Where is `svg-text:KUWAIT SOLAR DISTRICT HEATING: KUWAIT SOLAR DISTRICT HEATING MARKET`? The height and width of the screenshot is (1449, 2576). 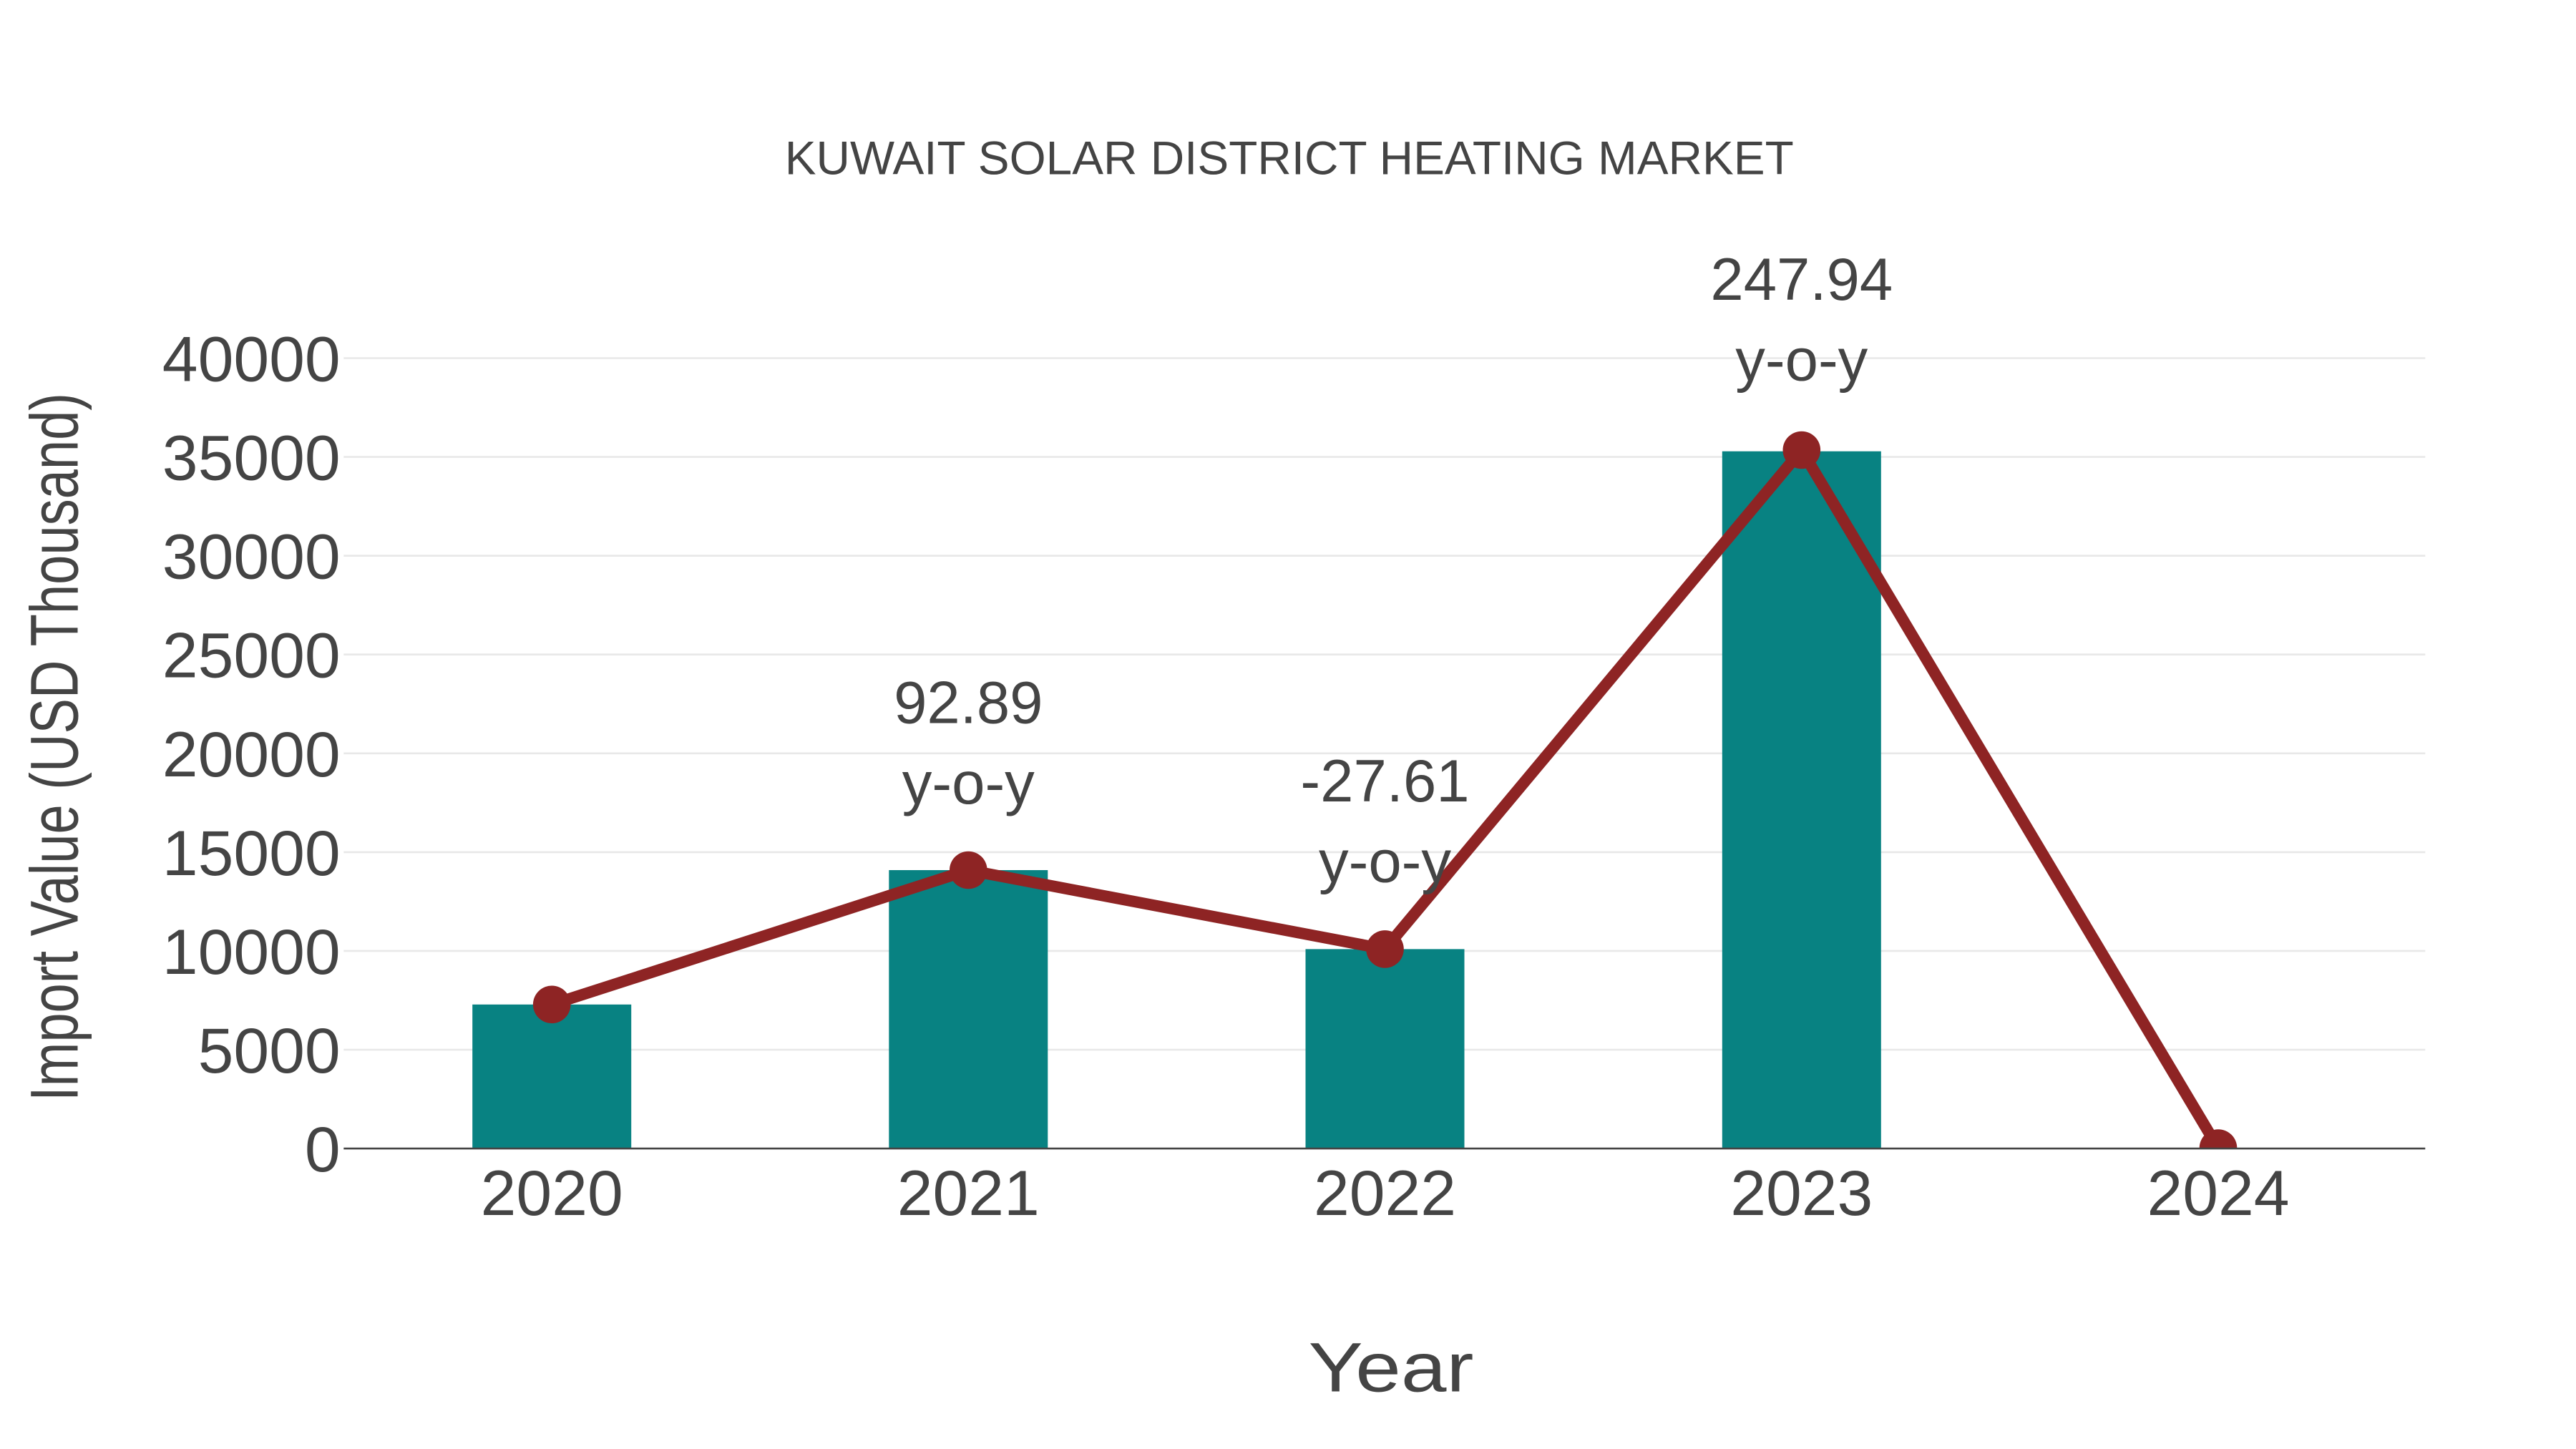 svg-text:KUWAIT SOLAR DISTRICT HEATING: KUWAIT SOLAR DISTRICT HEATING MARKET is located at coordinates (1289, 158).